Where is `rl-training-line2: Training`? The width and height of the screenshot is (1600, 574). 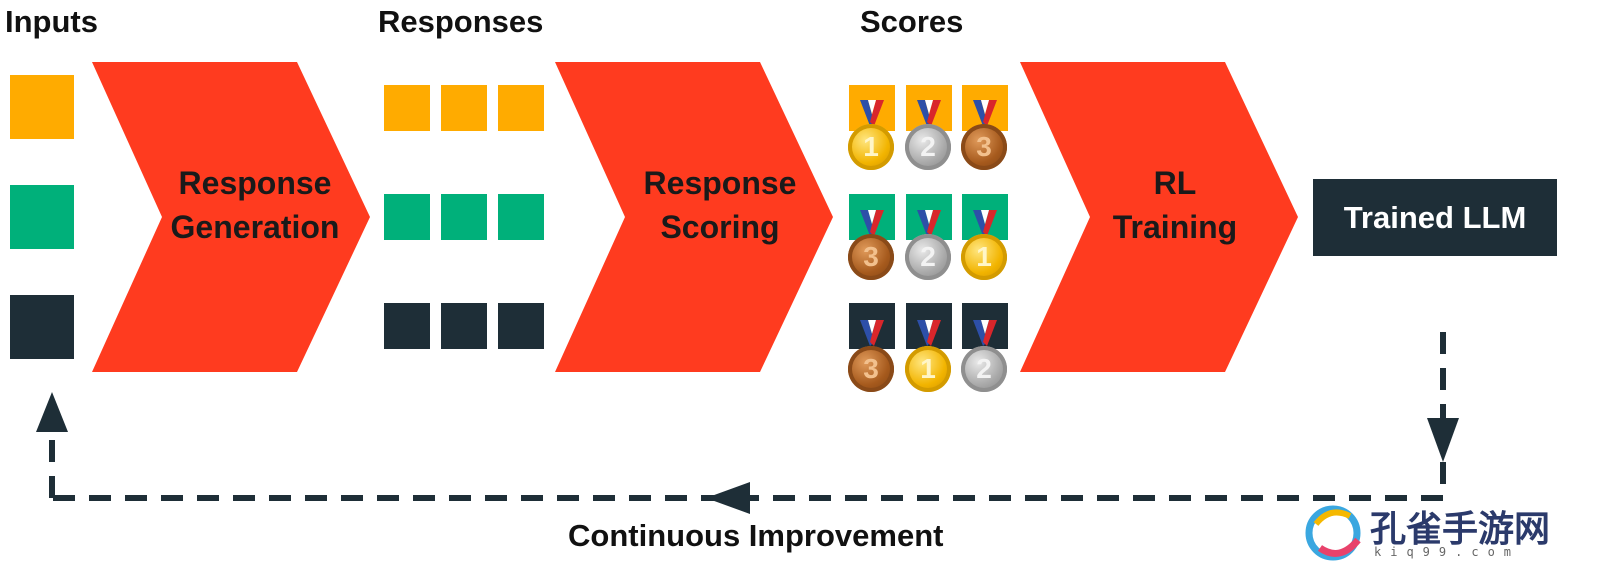 rl-training-line2: Training is located at coordinates (1175, 227).